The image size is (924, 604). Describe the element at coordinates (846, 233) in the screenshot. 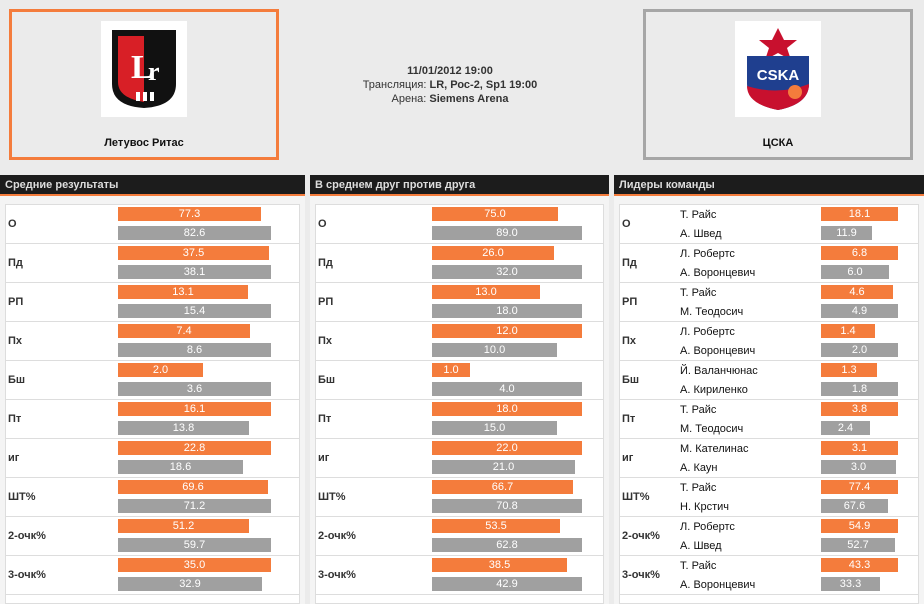

I see `away-leader-bar: 11.9` at that location.